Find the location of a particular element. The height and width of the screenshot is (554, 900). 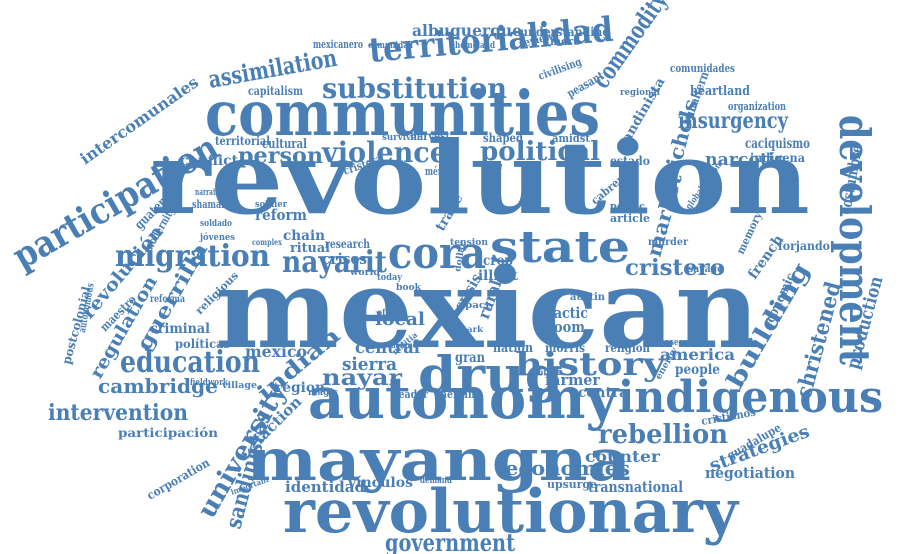

word-forjando: forjando is located at coordinates (804, 246).